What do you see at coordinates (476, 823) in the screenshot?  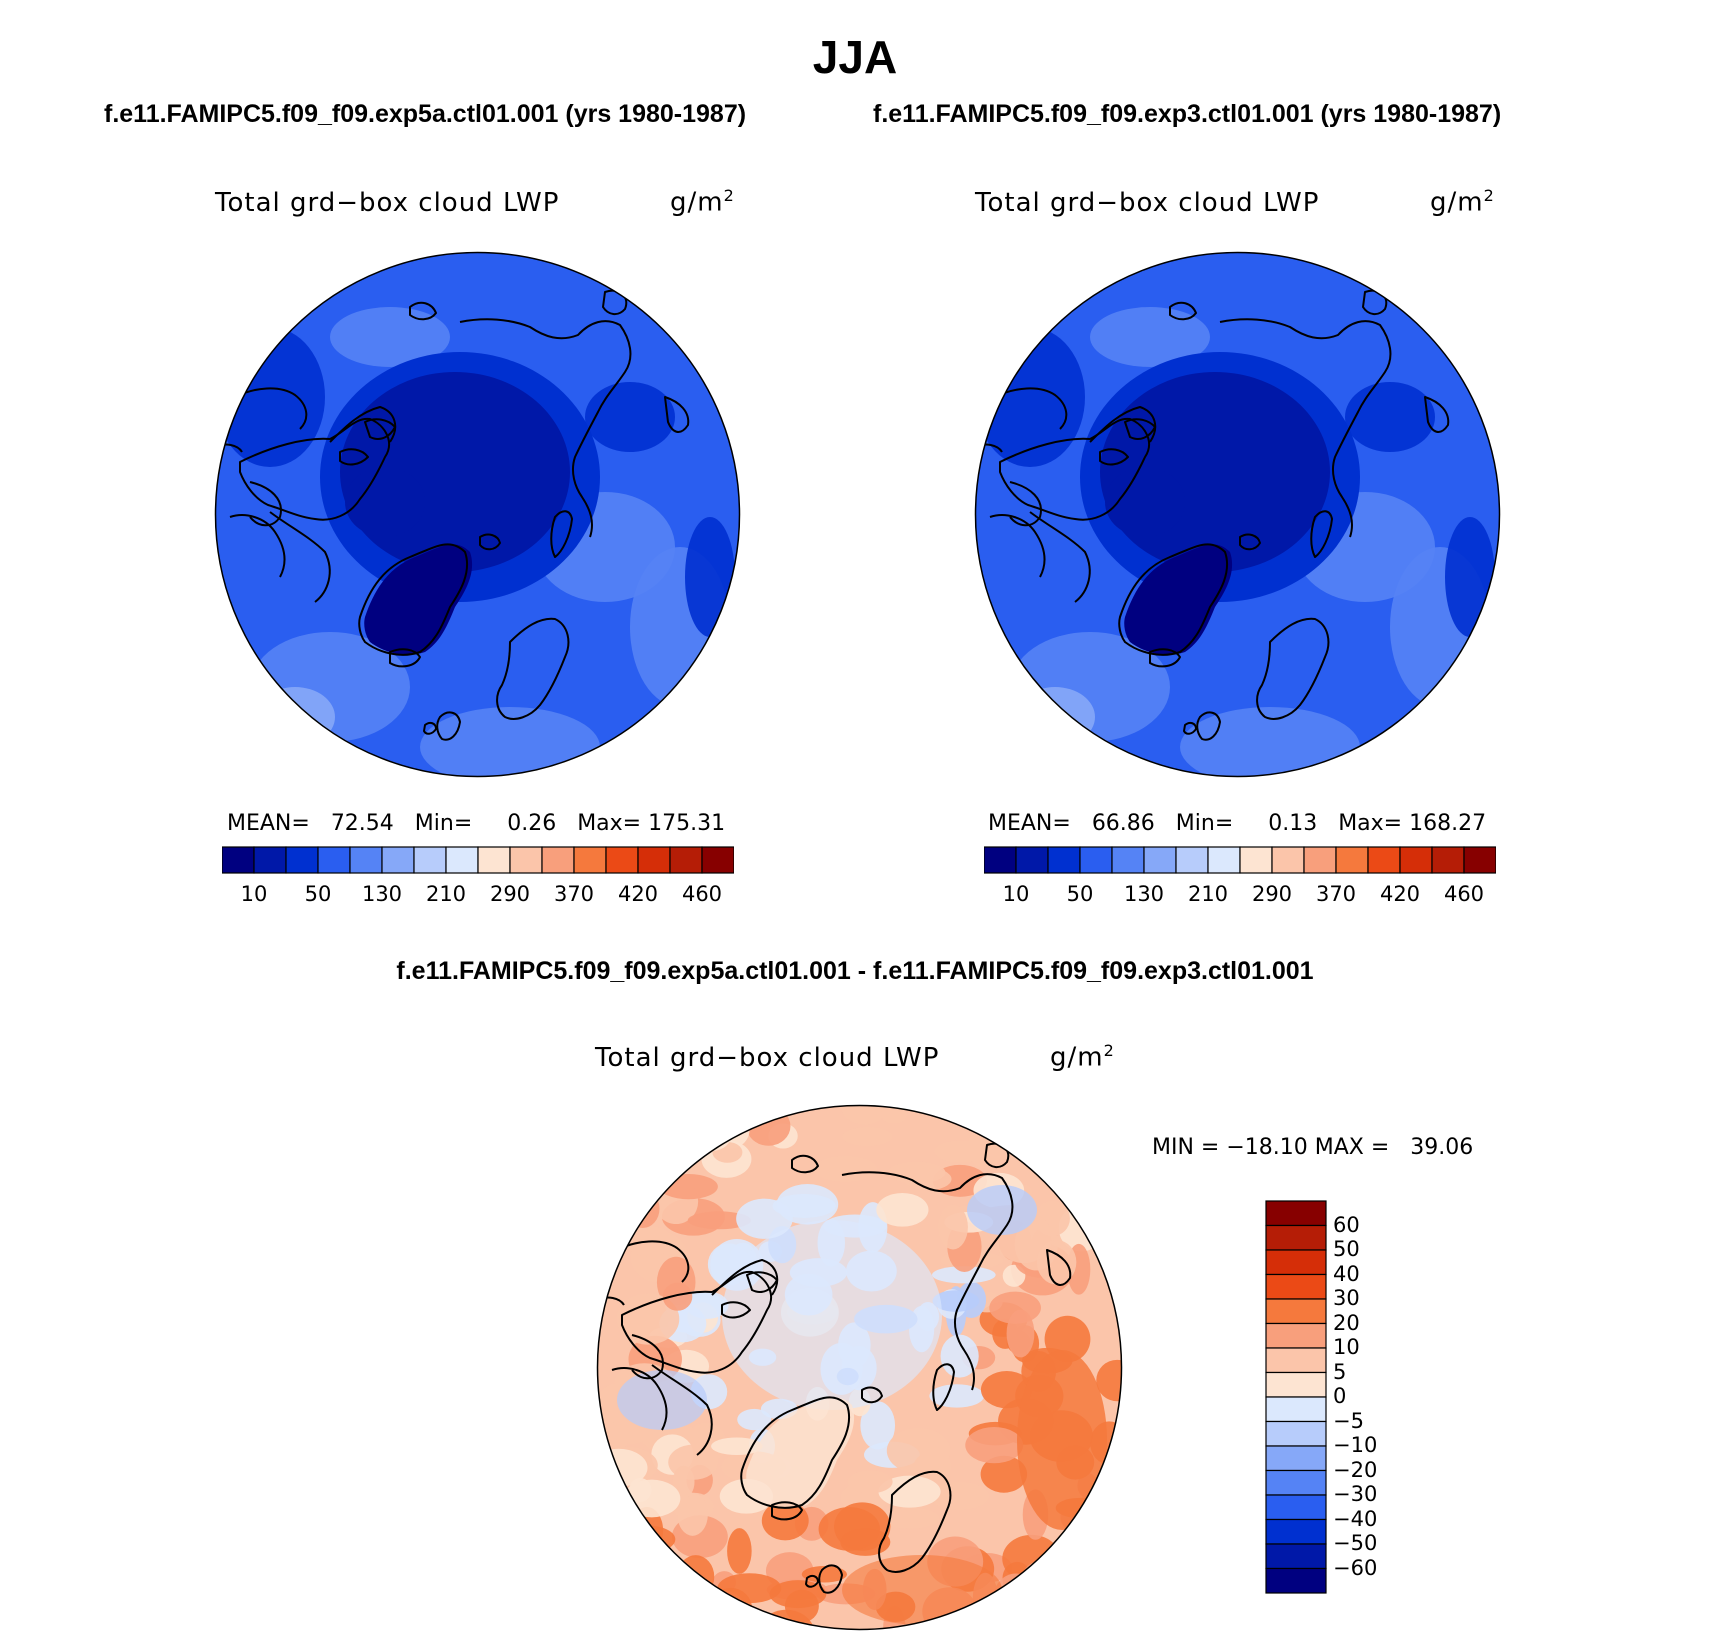 I see `left-stats: MEAN= 72.54 Min= 0.26 Max= 175.31` at bounding box center [476, 823].